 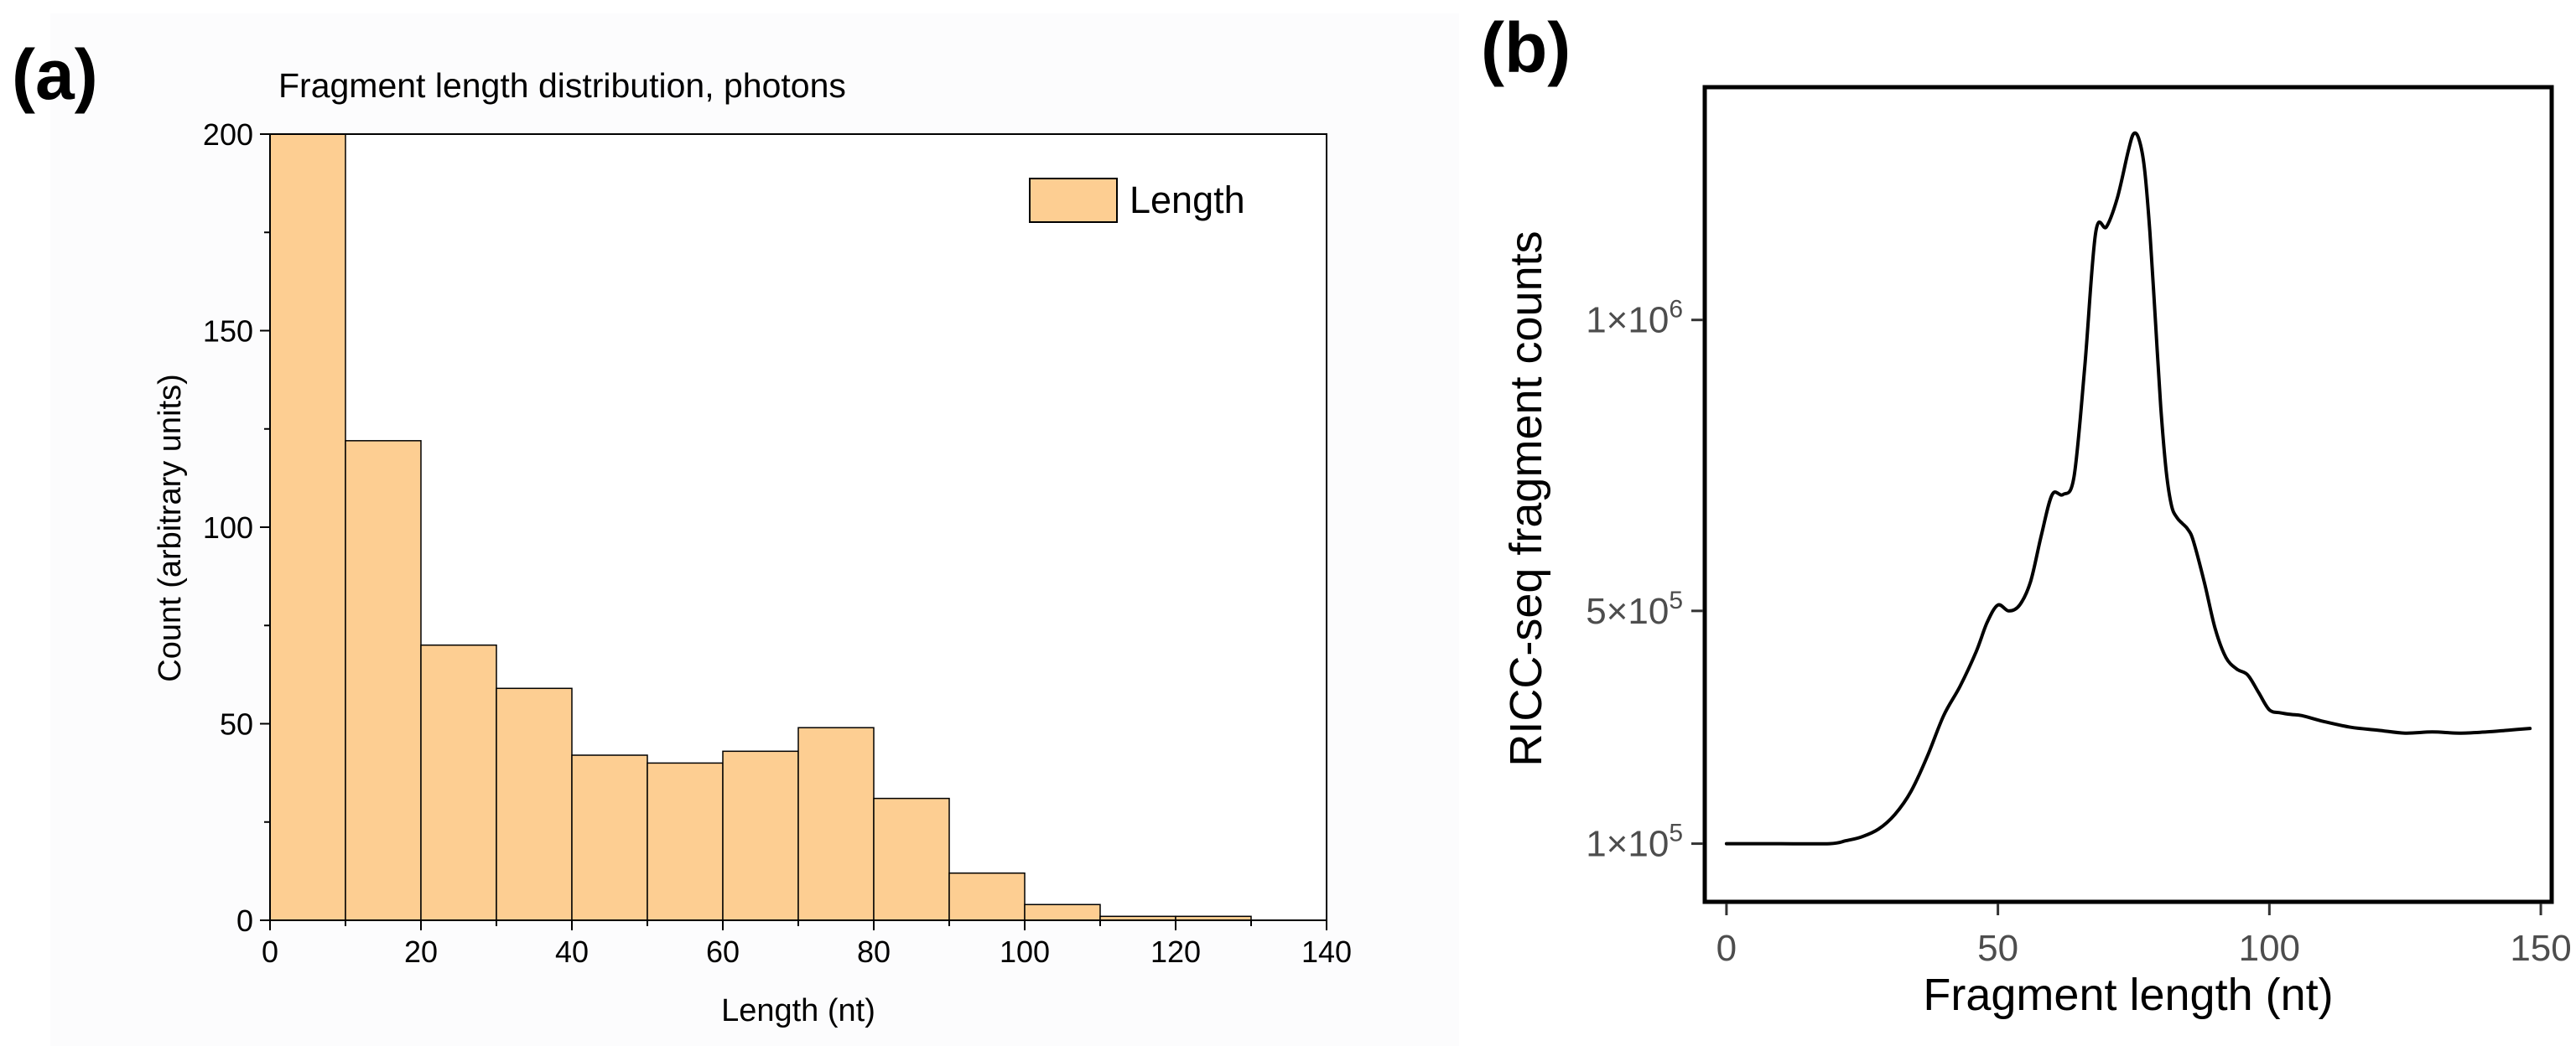 What do you see at coordinates (2540, 948) in the screenshot?
I see `x-tick-label: 150` at bounding box center [2540, 948].